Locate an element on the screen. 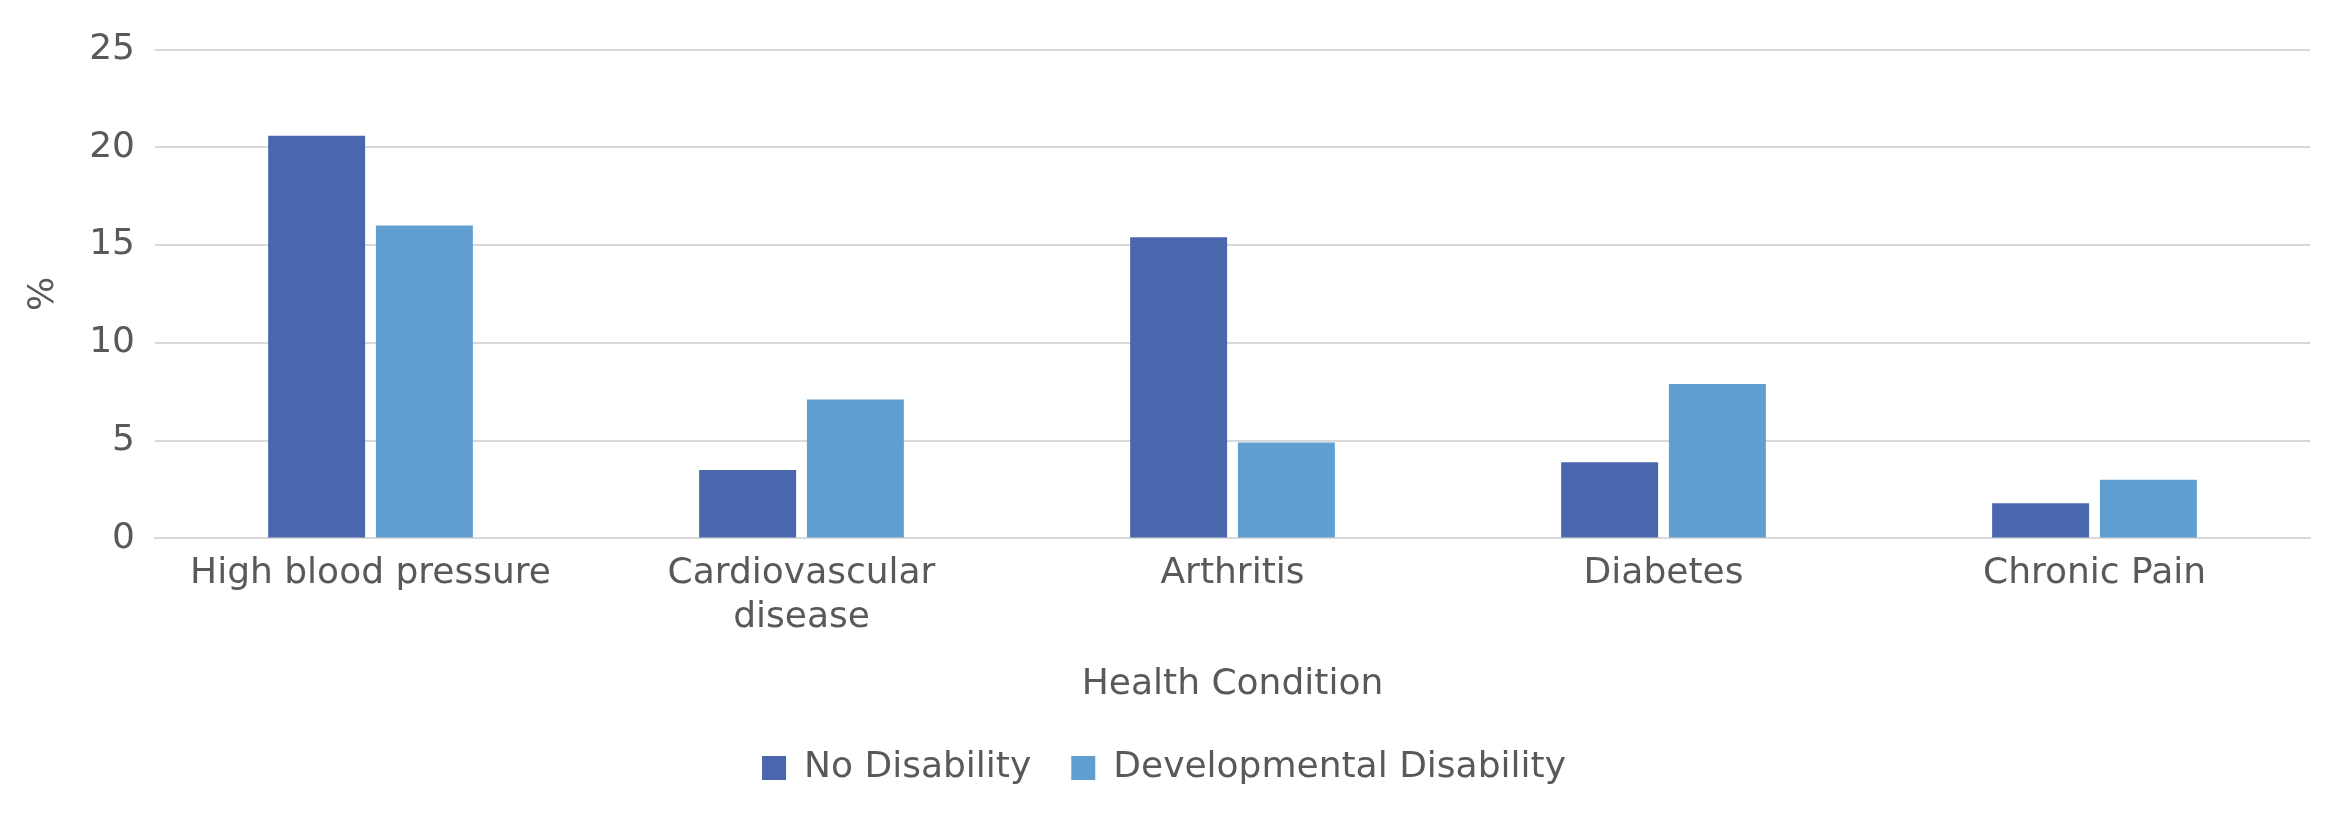 This screenshot has width=2328, height=814. y-tick-label: 0 is located at coordinates (124, 535).